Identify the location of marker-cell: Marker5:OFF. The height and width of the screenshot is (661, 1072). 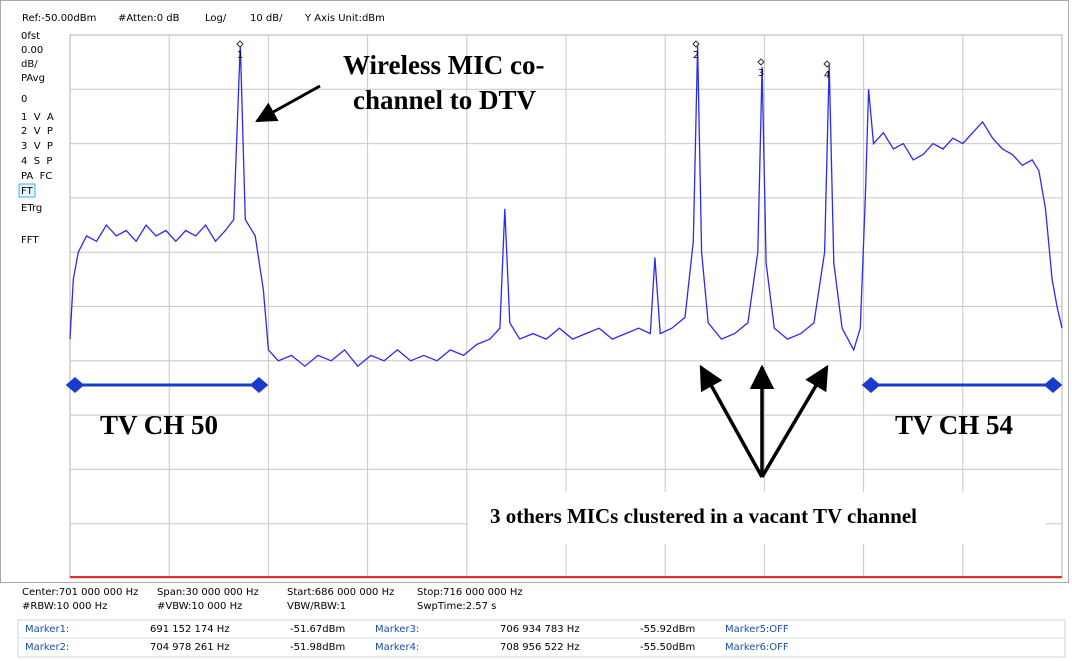
(757, 629).